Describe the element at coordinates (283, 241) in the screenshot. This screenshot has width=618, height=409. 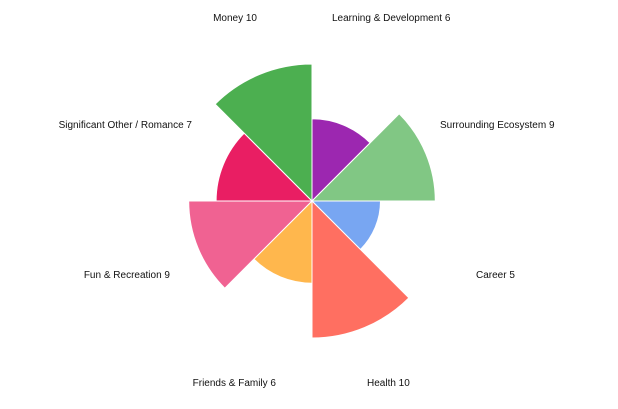
I see `sector-friends-family` at that location.